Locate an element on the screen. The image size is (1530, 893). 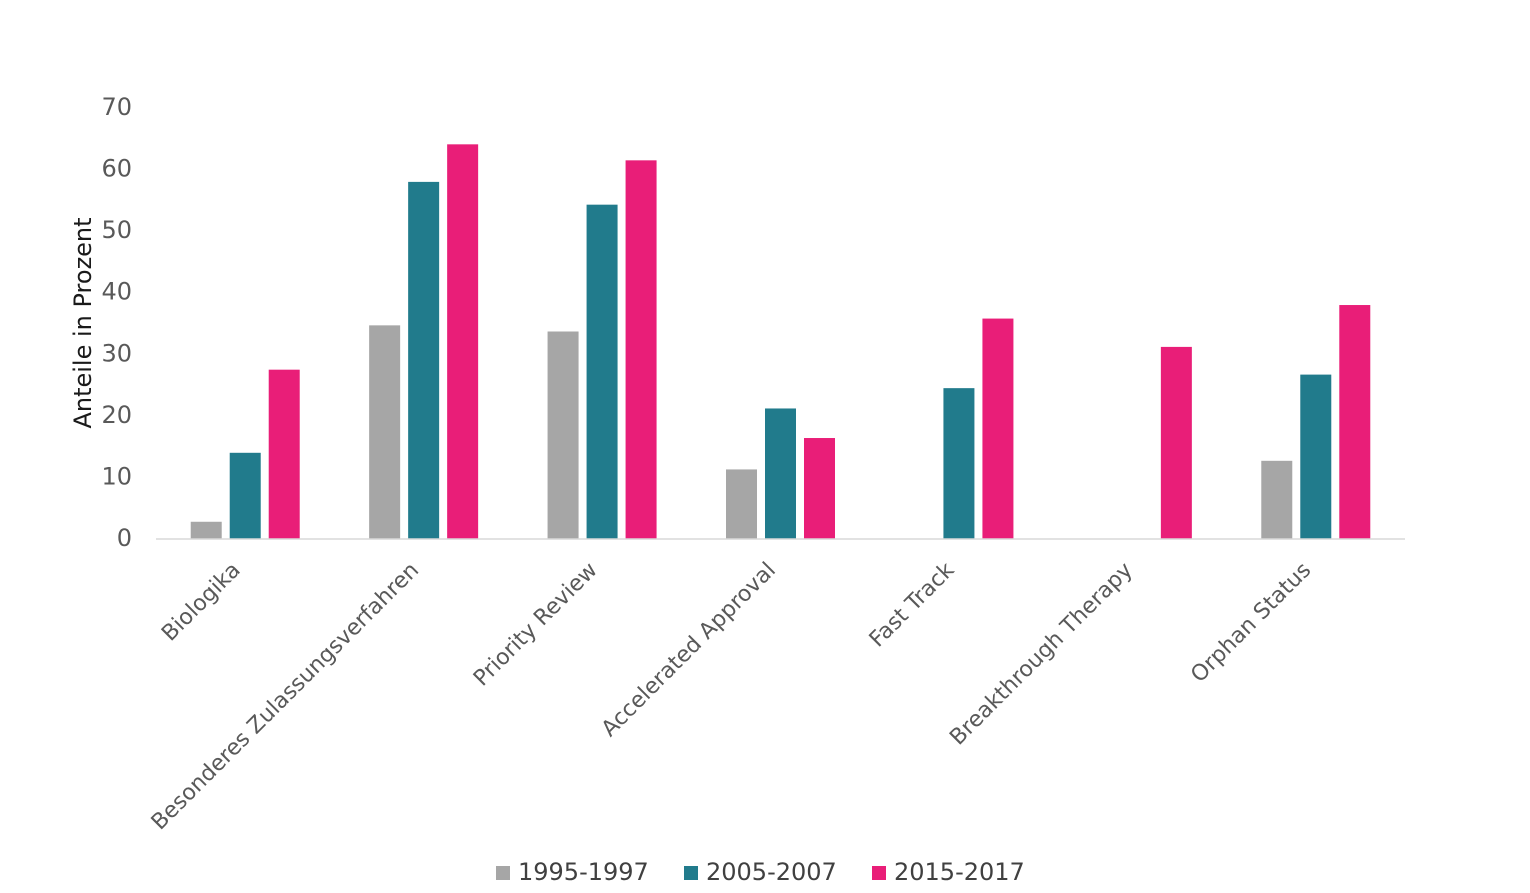
x-tick-label: Accelerated Approval is located at coordinates (689, 650).